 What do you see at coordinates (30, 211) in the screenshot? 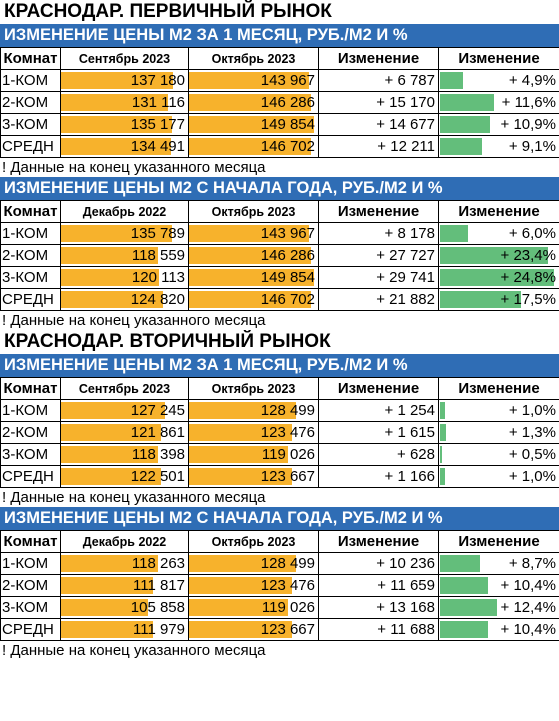
I see `header-rooms: Комнат` at bounding box center [30, 211].